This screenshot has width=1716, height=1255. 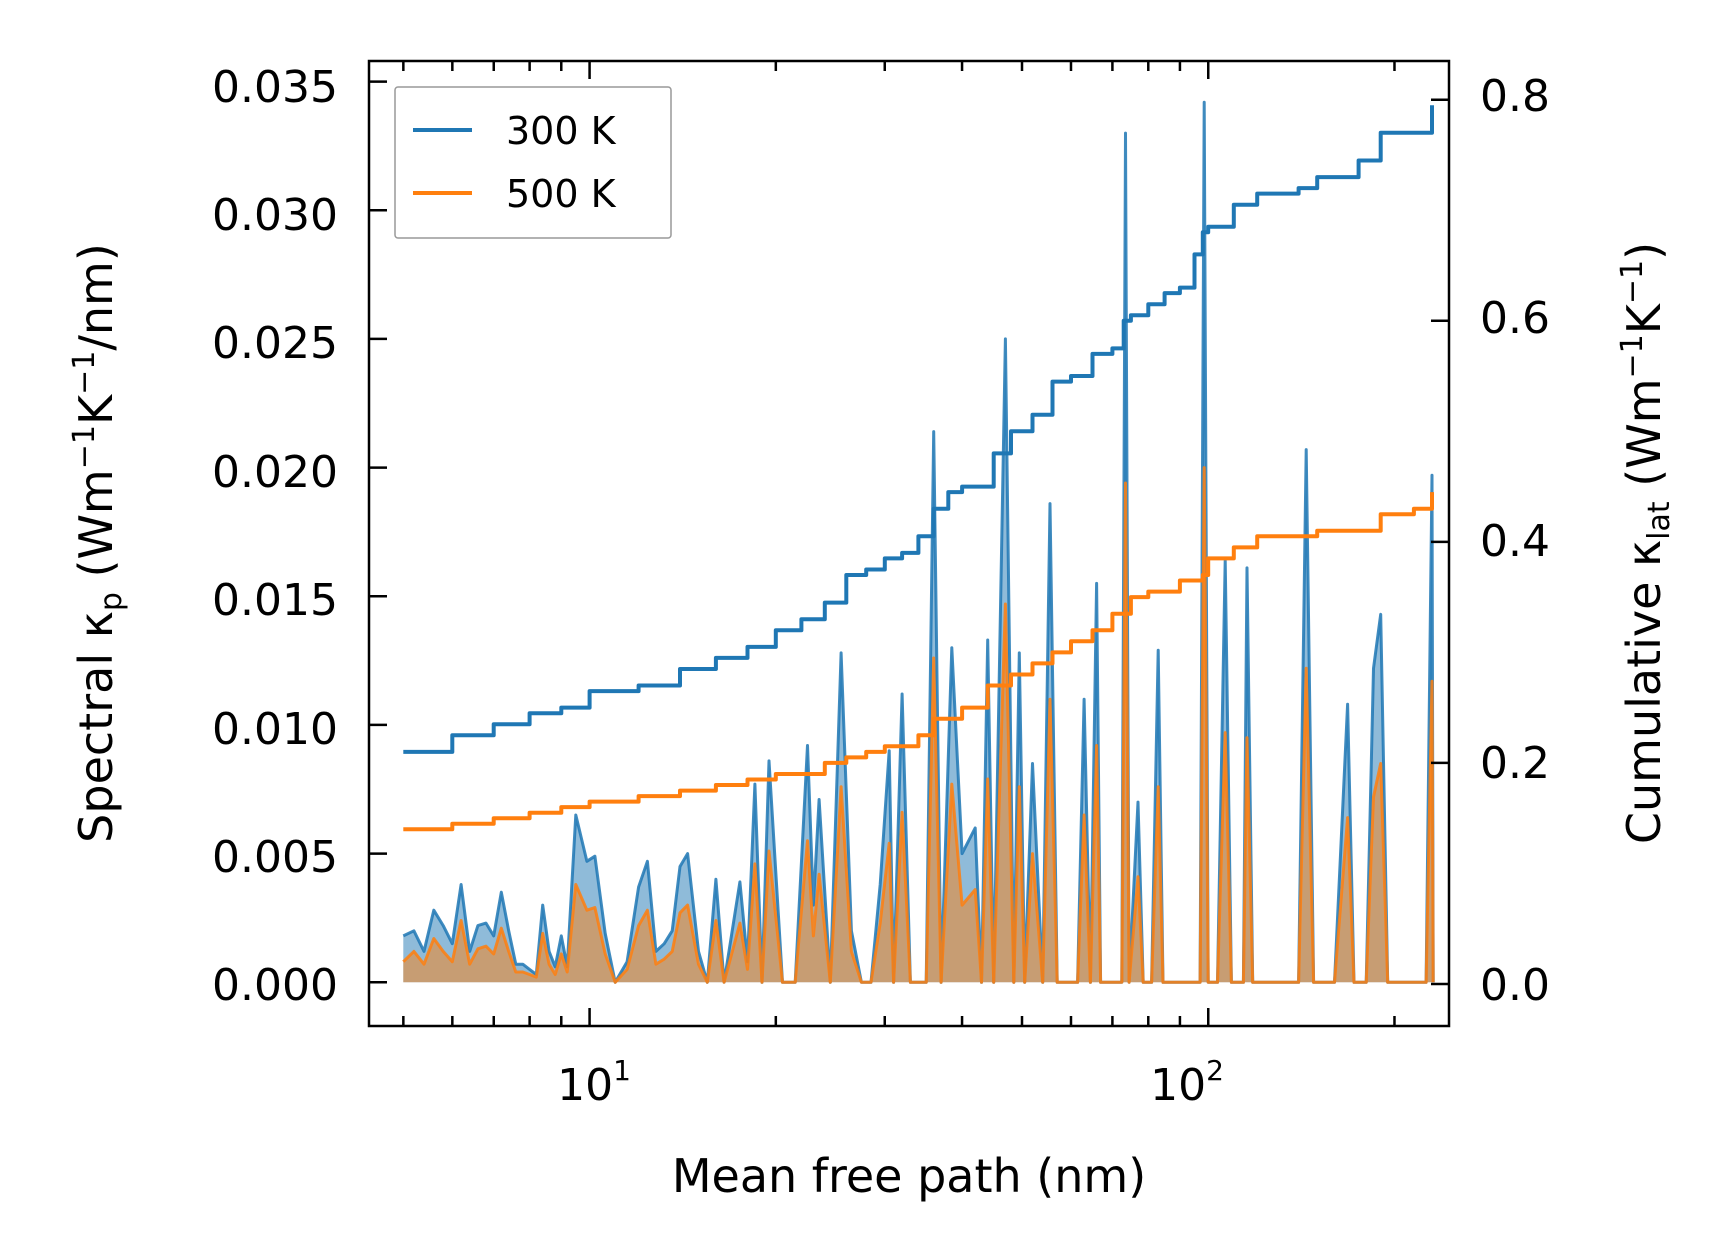 What do you see at coordinates (275, 343) in the screenshot?
I see `y-left-tick-label: 0.025` at bounding box center [275, 343].